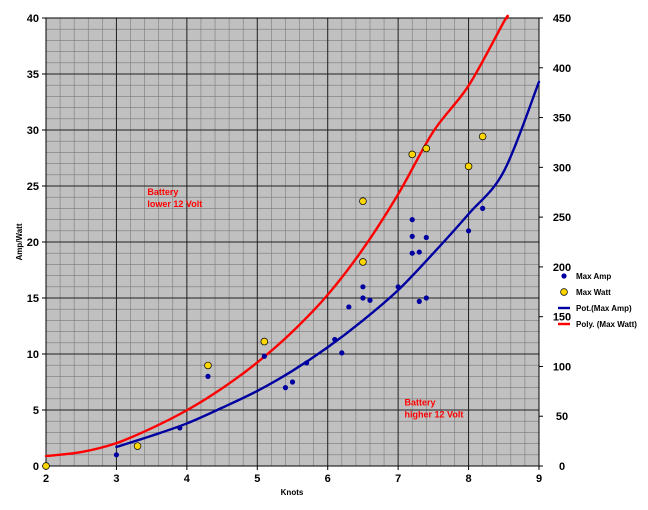 The image size is (648, 510). Describe the element at coordinates (562, 467) in the screenshot. I see `right-tick-label: 0` at that location.